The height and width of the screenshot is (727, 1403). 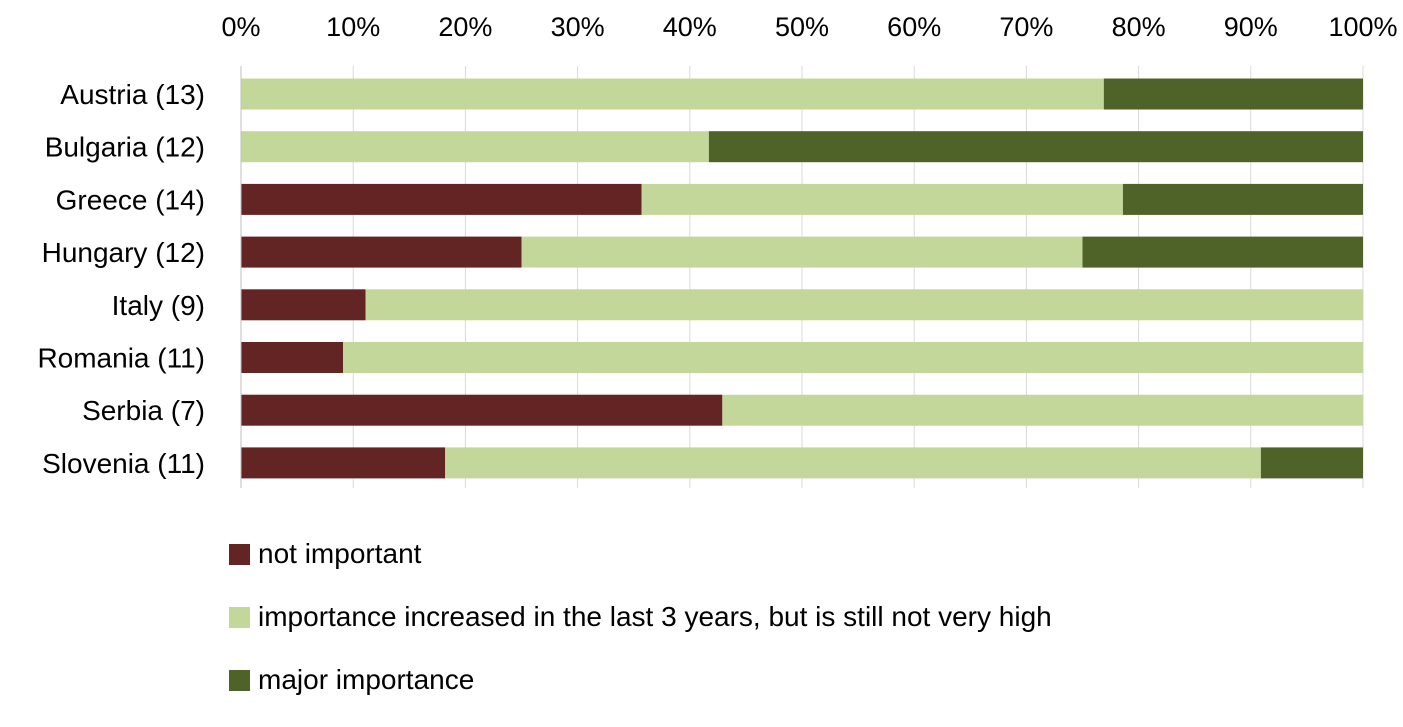 I want to click on legend-item-major-importance: major importance, so click(x=640, y=680).